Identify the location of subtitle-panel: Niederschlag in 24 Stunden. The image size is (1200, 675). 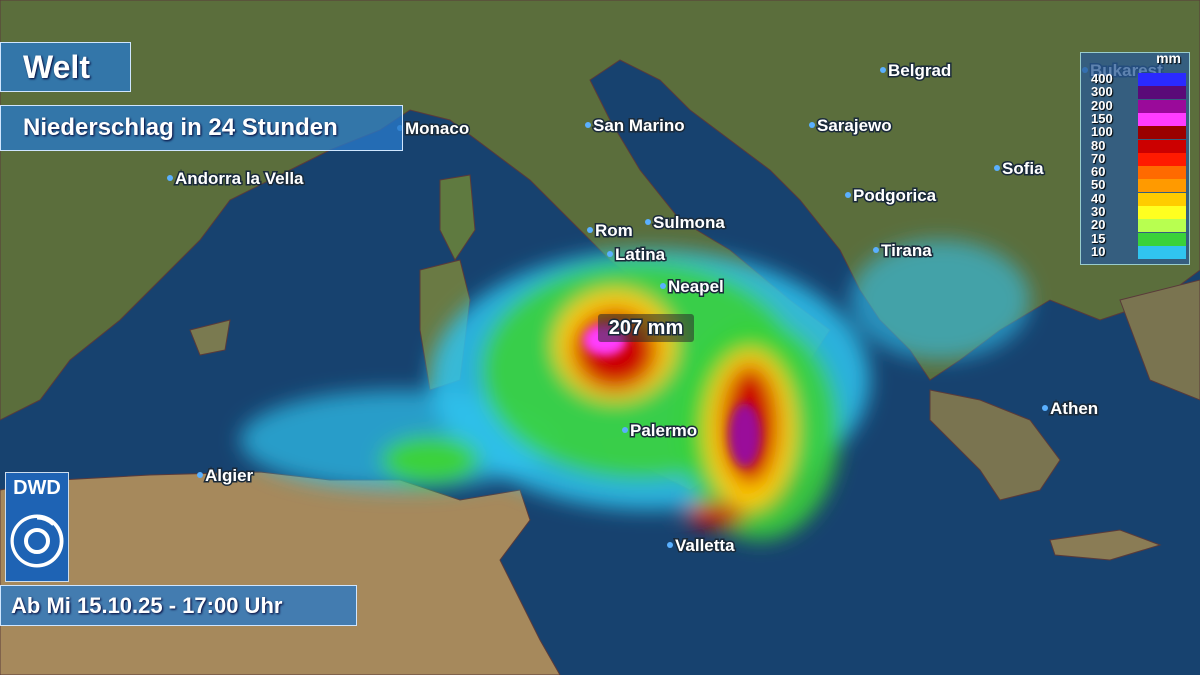
(201, 128).